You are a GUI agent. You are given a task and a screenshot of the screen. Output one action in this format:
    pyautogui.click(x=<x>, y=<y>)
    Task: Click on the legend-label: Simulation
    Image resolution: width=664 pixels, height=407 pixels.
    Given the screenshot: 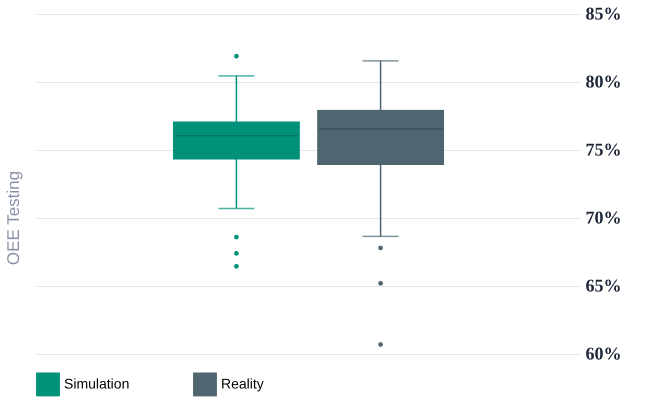 What is the action you would take?
    pyautogui.click(x=97, y=383)
    